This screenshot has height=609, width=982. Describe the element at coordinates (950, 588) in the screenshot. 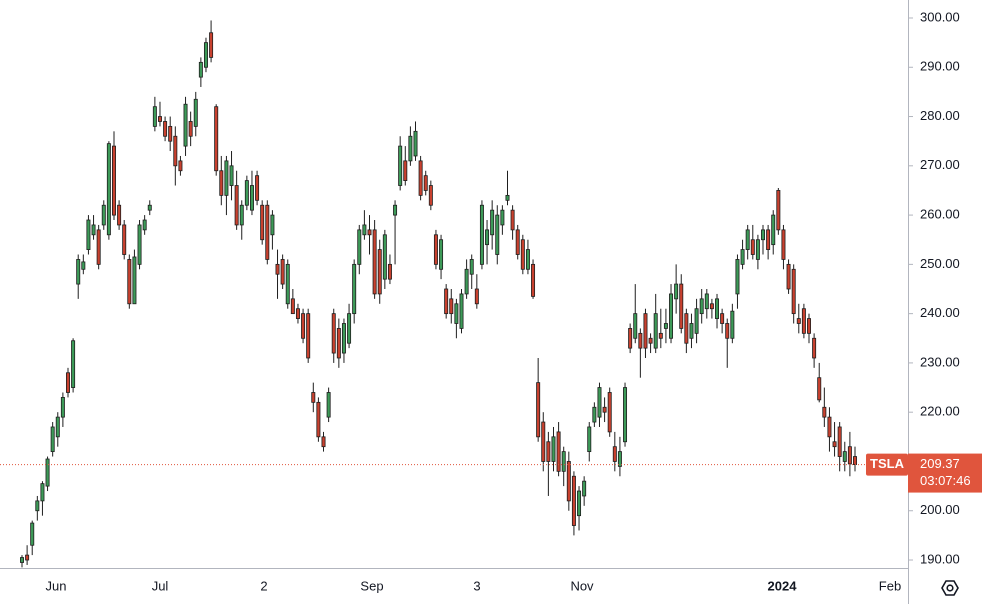

I see `settings-button` at that location.